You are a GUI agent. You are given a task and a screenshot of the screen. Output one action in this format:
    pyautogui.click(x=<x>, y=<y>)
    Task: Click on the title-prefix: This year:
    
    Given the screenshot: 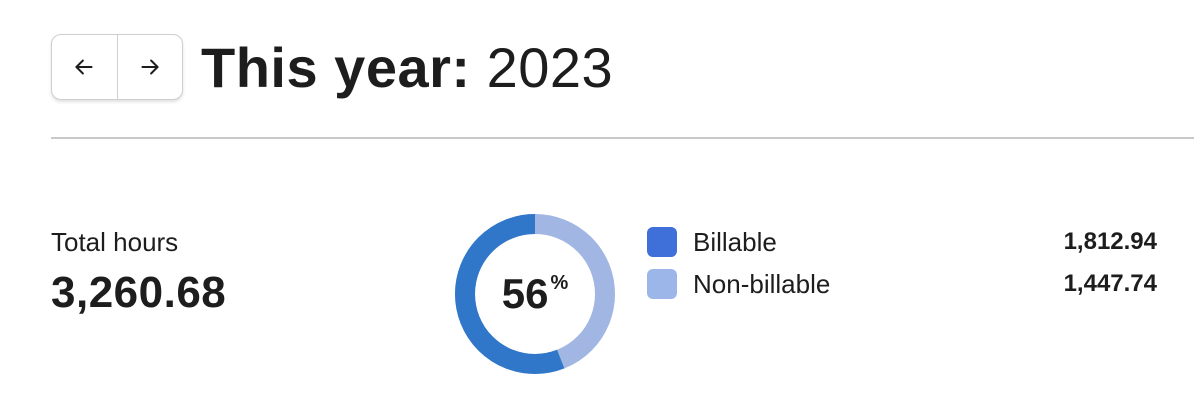 What is the action you would take?
    pyautogui.click(x=336, y=67)
    